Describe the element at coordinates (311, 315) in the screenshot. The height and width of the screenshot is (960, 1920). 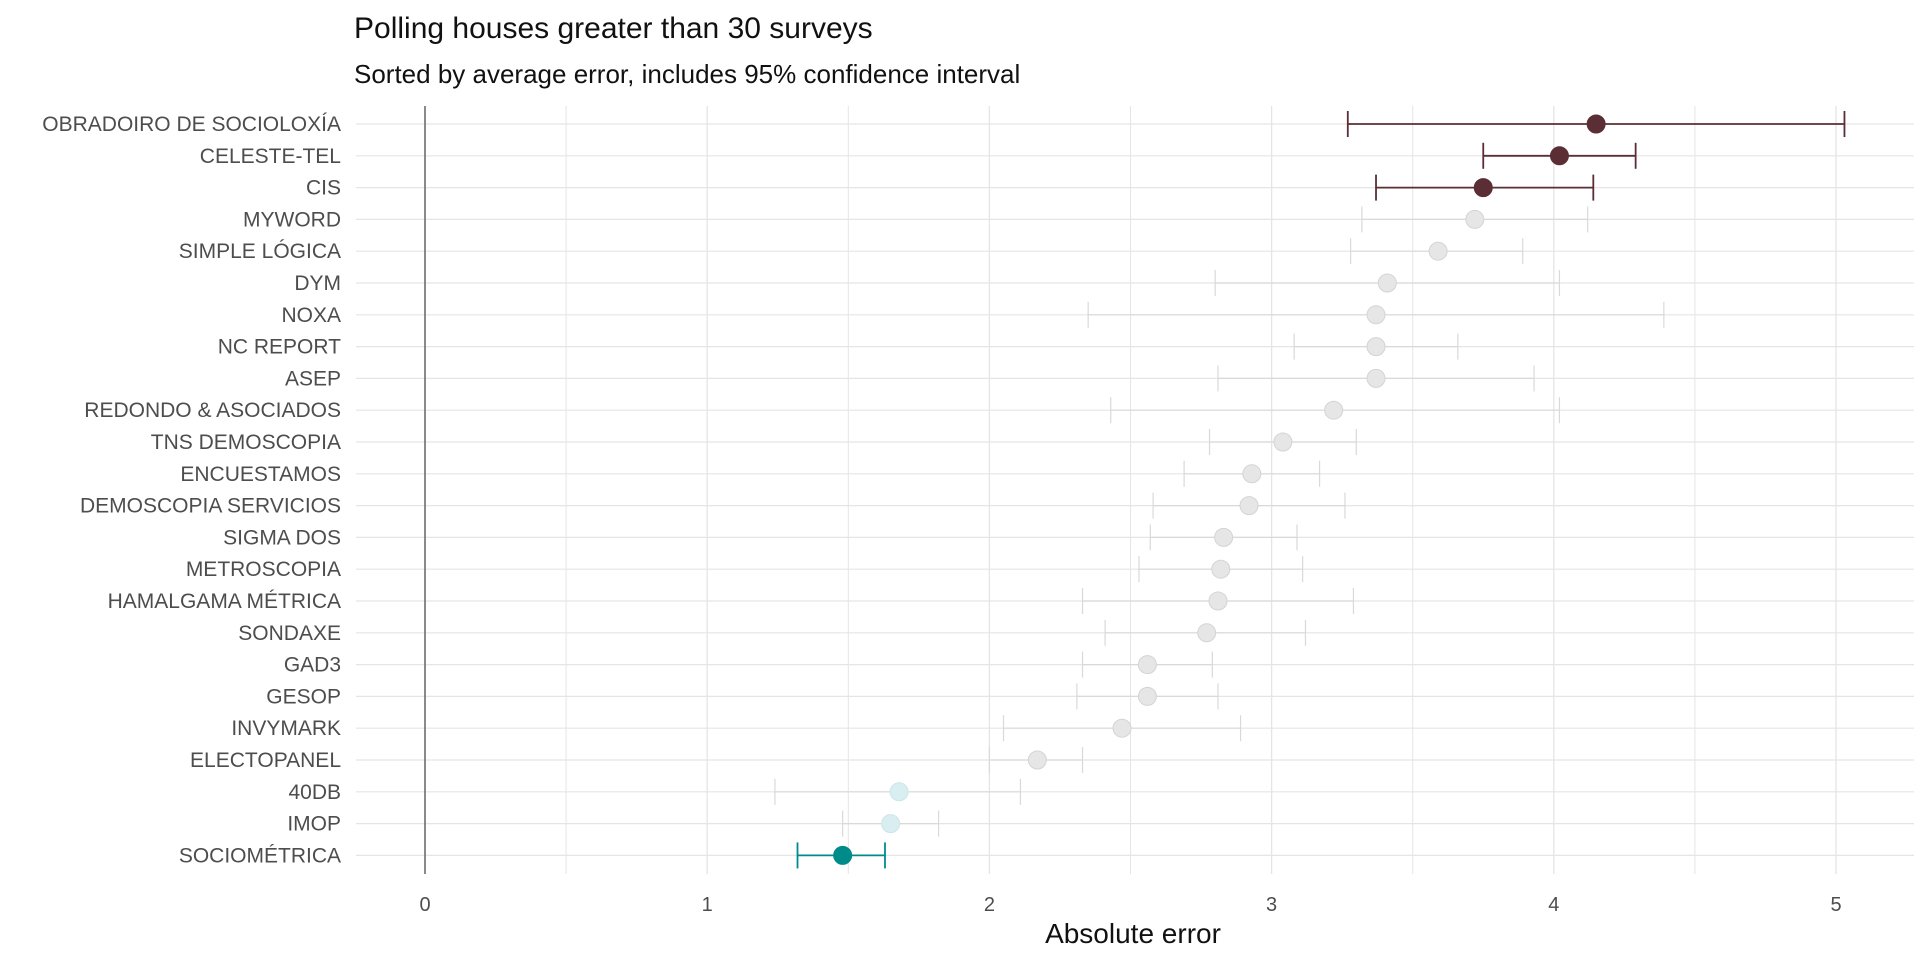
I see `category-label: NOXA` at that location.